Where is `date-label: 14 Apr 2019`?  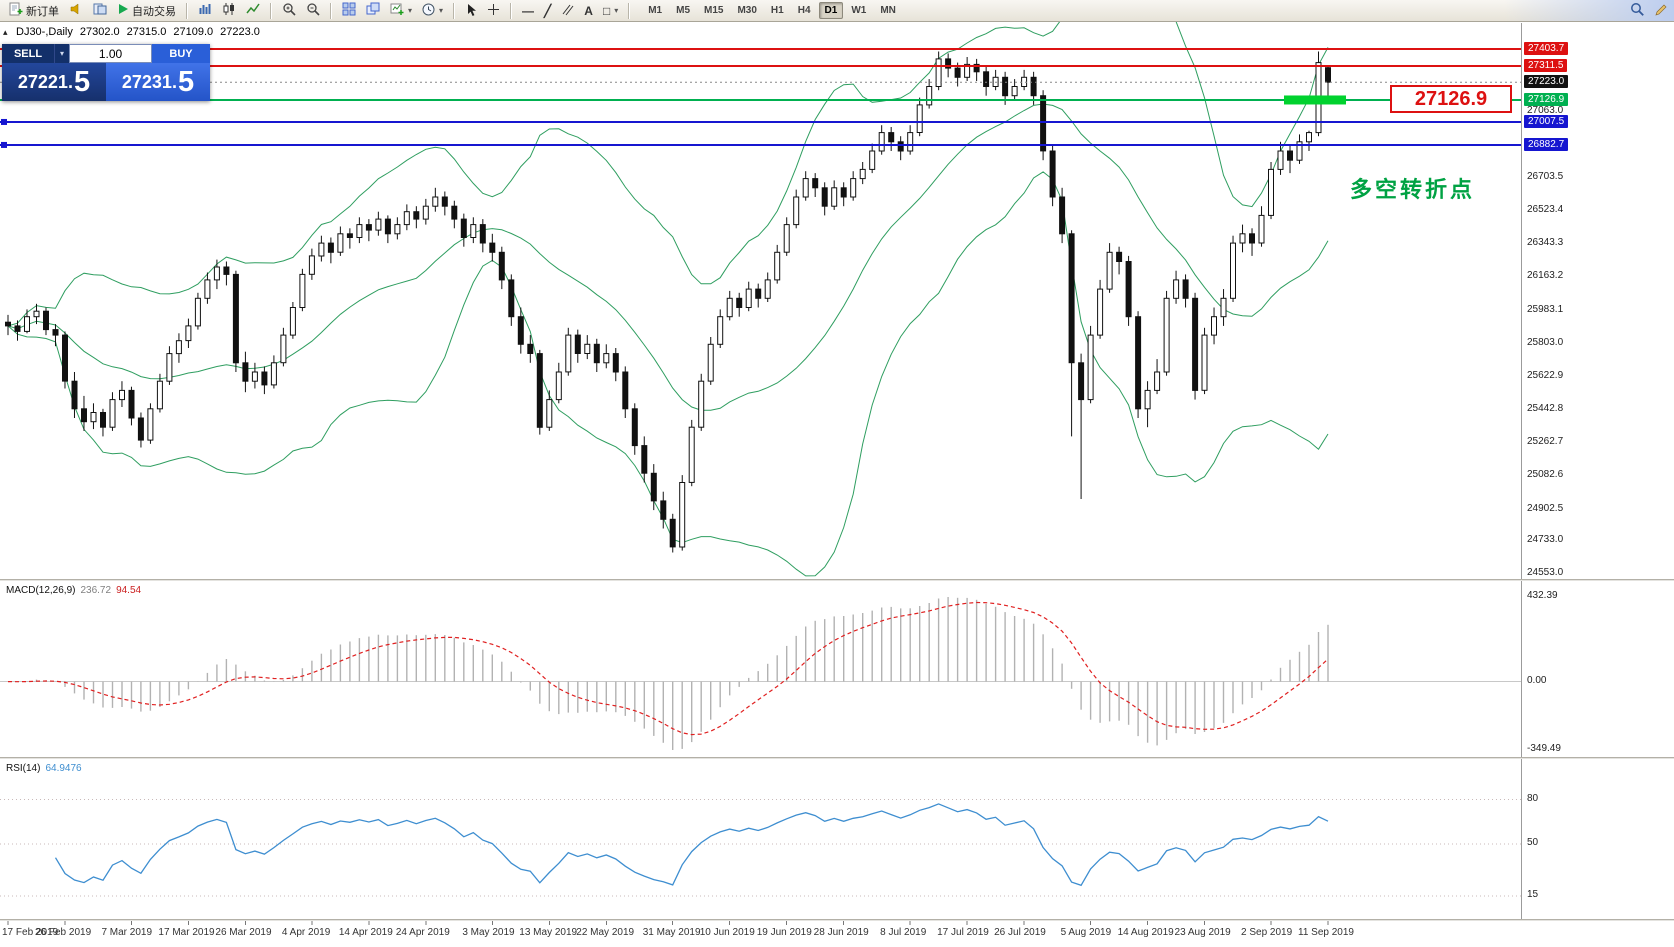
date-label: 14 Apr 2019 is located at coordinates (365, 932).